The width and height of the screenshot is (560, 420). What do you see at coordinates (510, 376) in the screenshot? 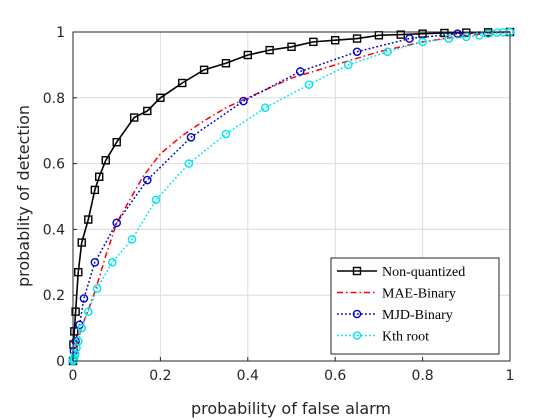
I see `x-tick-label: 1` at bounding box center [510, 376].